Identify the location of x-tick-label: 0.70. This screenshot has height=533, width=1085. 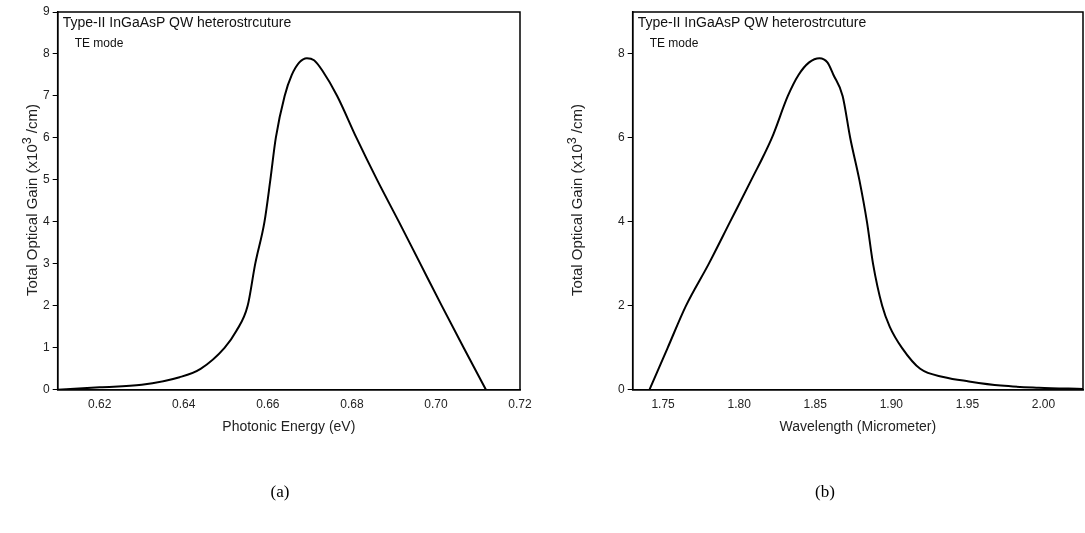
(436, 404).